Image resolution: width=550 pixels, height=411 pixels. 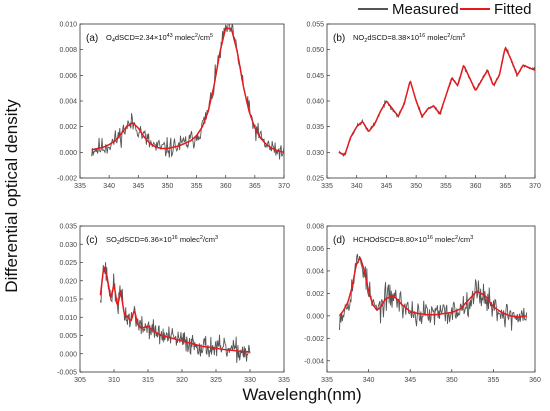 I want to click on y-tick-label: -0.005, so click(x=67, y=373).